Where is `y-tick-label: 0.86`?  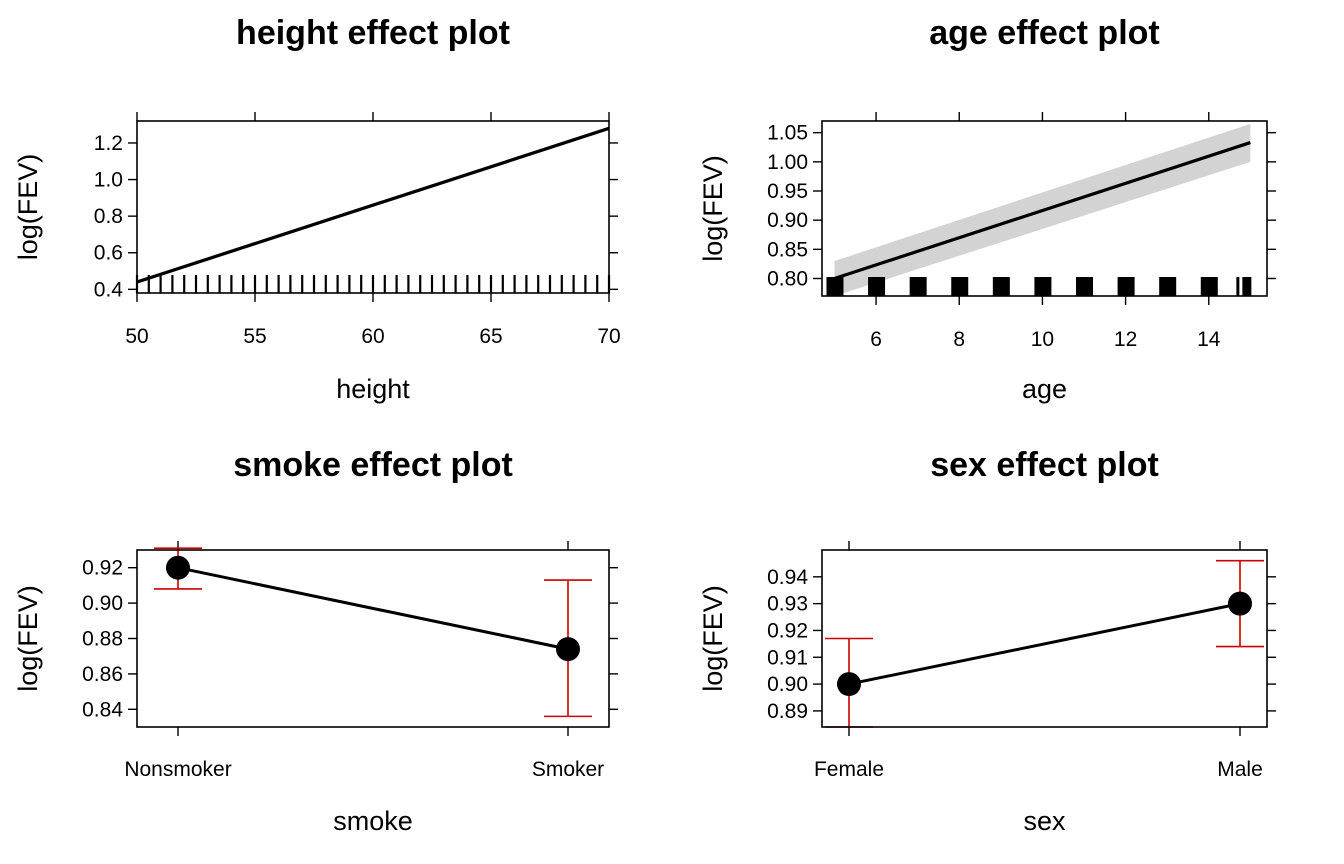
y-tick-label: 0.86 is located at coordinates (102, 674).